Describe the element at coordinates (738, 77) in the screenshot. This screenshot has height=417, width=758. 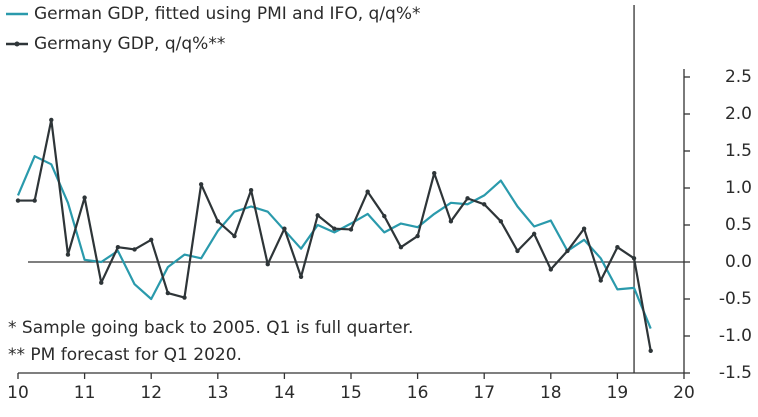
I see `y-tick-label: 2.5` at that location.